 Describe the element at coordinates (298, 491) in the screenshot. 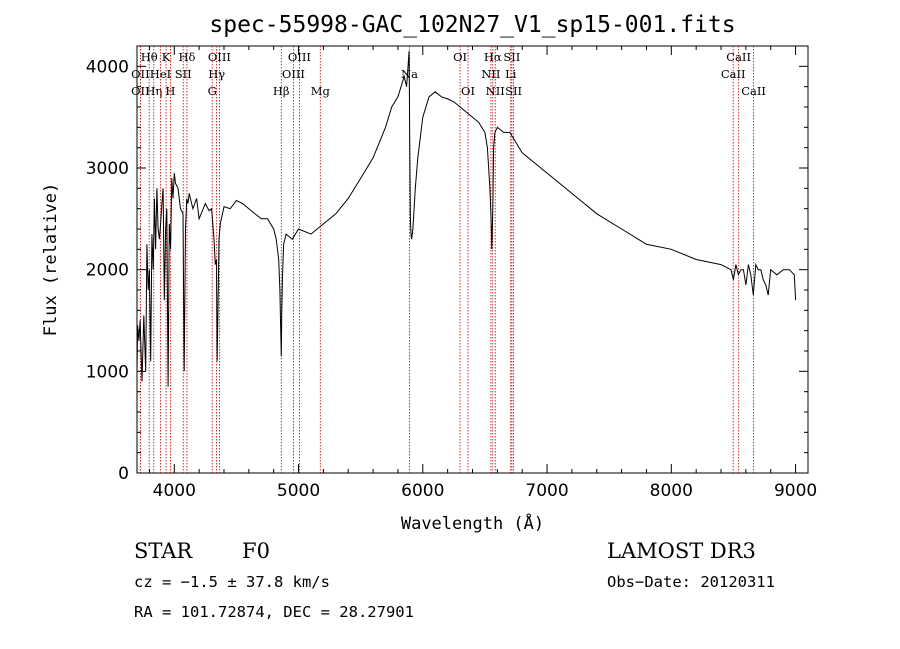

I see `x-tick-label: 5000` at that location.